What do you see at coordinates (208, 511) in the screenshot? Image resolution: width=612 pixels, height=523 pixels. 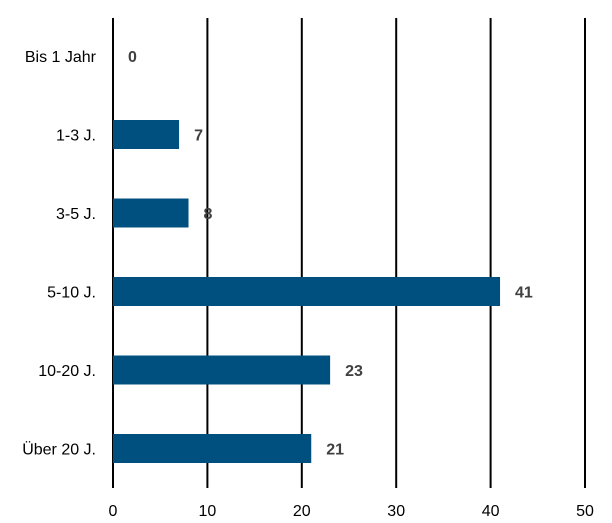 I see `x-tick-label: 10` at bounding box center [208, 511].